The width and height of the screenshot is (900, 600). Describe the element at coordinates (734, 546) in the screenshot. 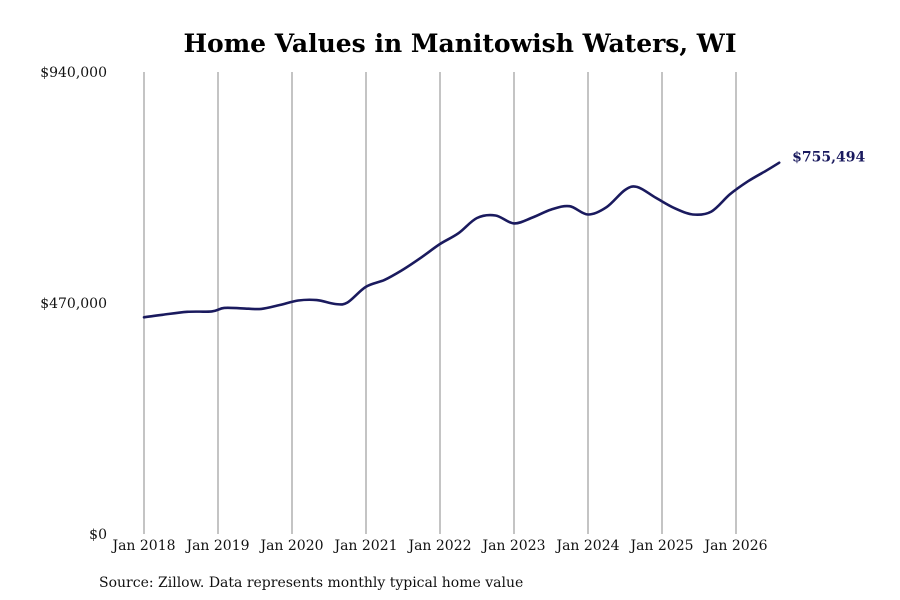

I see `x-tick-label: Jan 2026` at that location.